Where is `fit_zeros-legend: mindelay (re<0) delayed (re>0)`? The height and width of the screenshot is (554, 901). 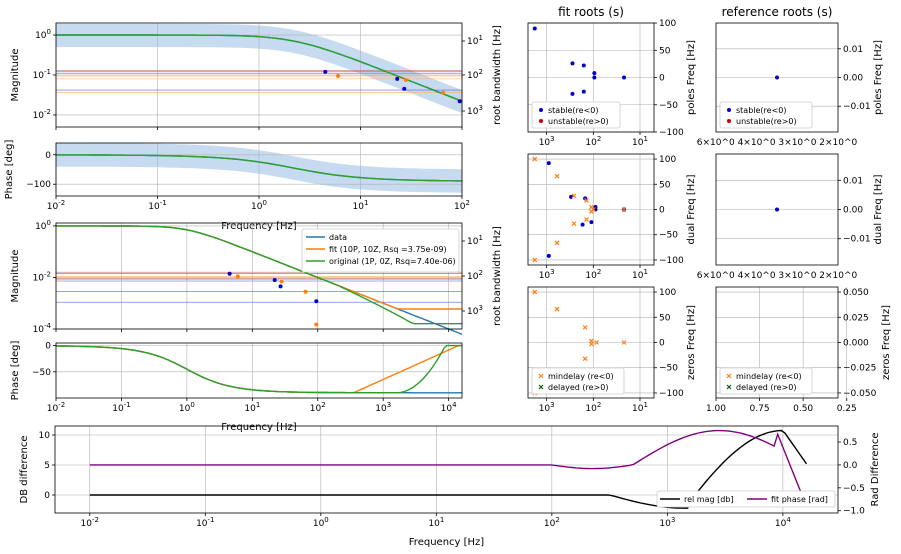 fit_zeros-legend: mindelay (re<0) delayed (re>0) is located at coordinates (578, 381).